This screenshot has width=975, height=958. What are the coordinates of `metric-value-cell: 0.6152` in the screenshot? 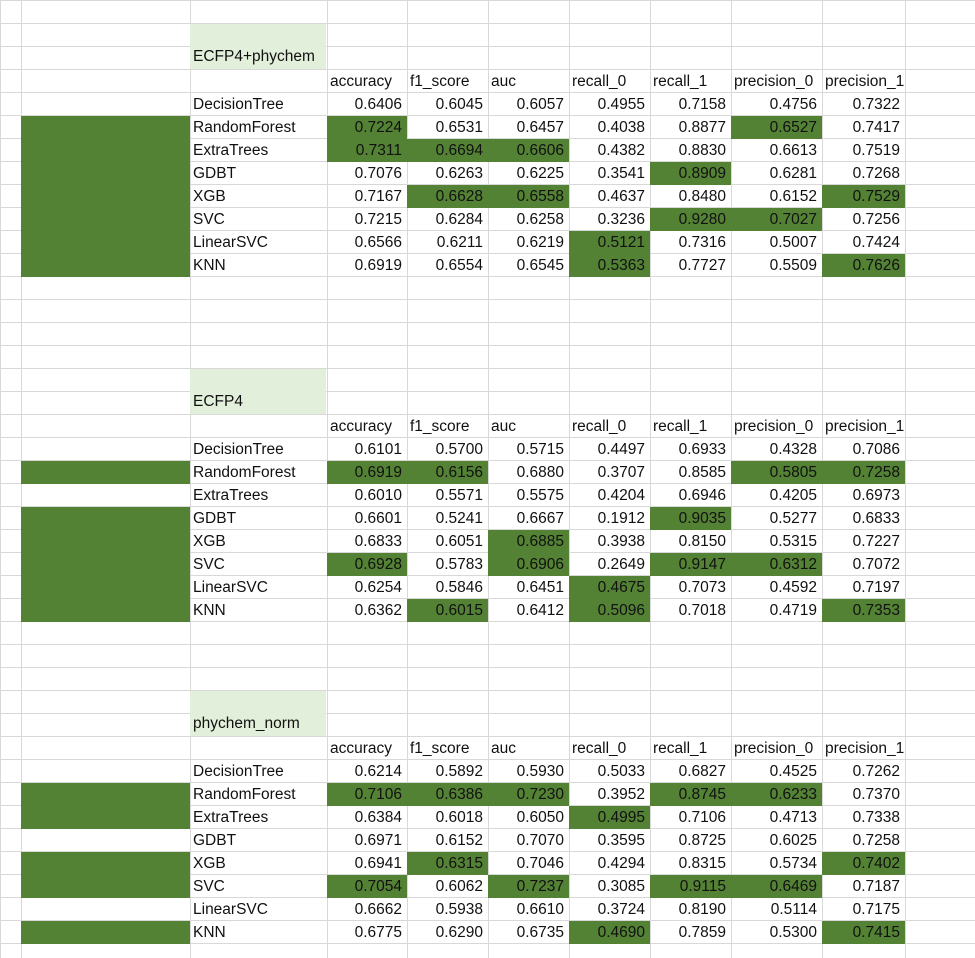 It's located at (793, 196).